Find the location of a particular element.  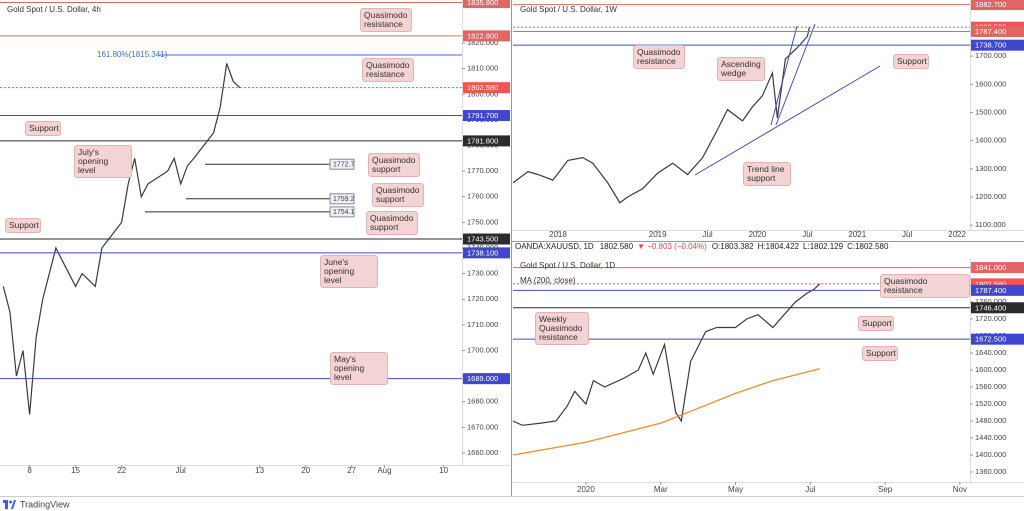

y-tick-label: 1660.000 is located at coordinates (482, 452).